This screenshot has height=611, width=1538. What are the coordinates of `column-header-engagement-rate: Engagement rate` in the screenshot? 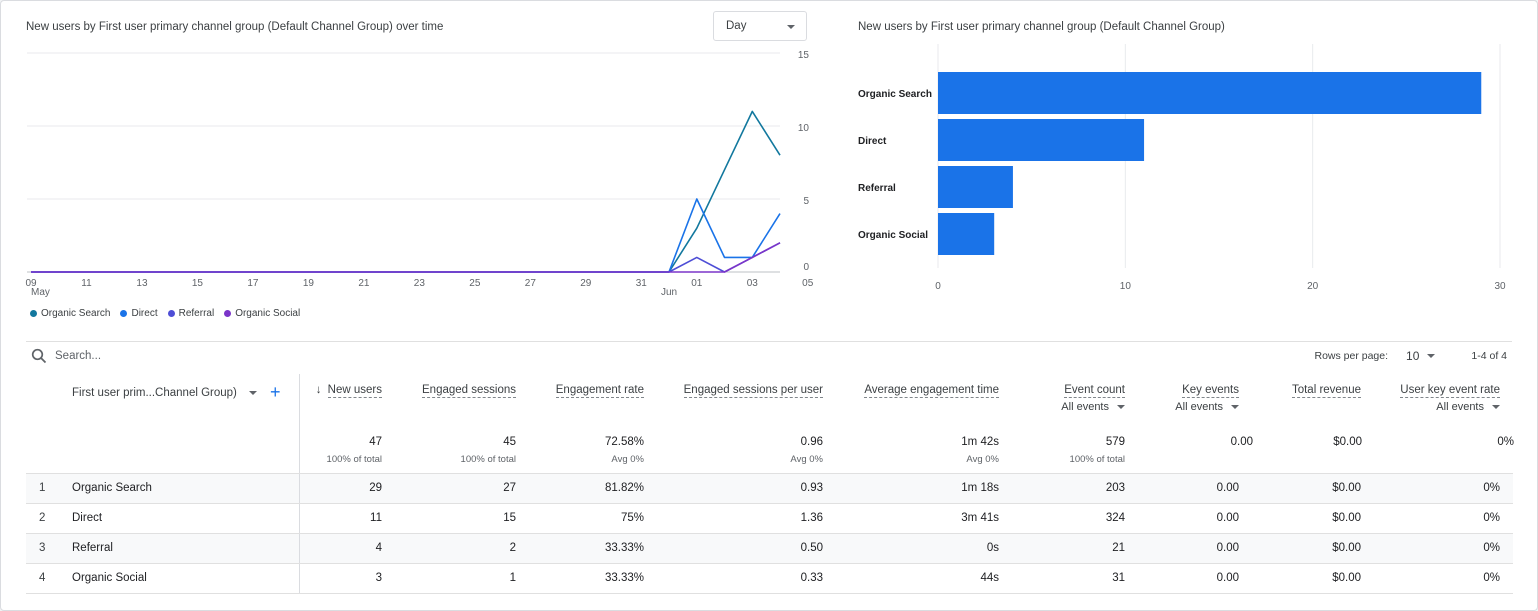 It's located at (599, 391).